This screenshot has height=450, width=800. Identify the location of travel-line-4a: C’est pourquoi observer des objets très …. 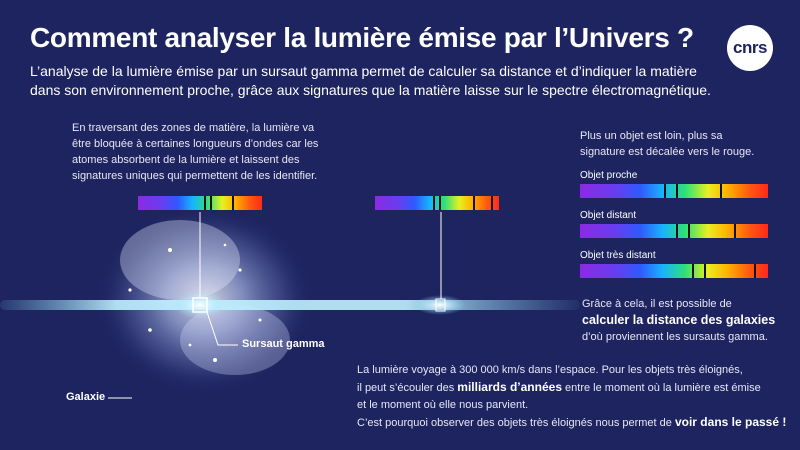
(516, 423).